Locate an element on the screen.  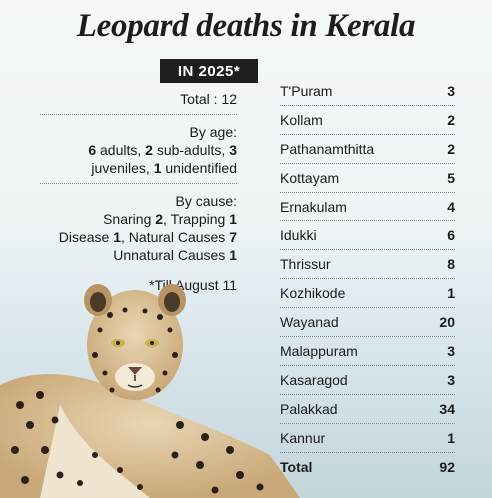
district-name: Malappuram is located at coordinates (319, 350).